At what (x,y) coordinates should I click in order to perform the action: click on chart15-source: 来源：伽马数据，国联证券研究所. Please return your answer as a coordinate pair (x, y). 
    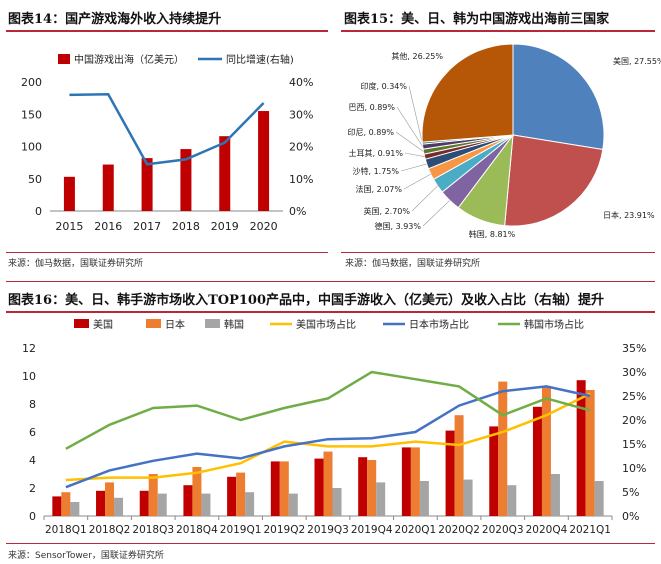
    Looking at the image, I should click on (413, 264).